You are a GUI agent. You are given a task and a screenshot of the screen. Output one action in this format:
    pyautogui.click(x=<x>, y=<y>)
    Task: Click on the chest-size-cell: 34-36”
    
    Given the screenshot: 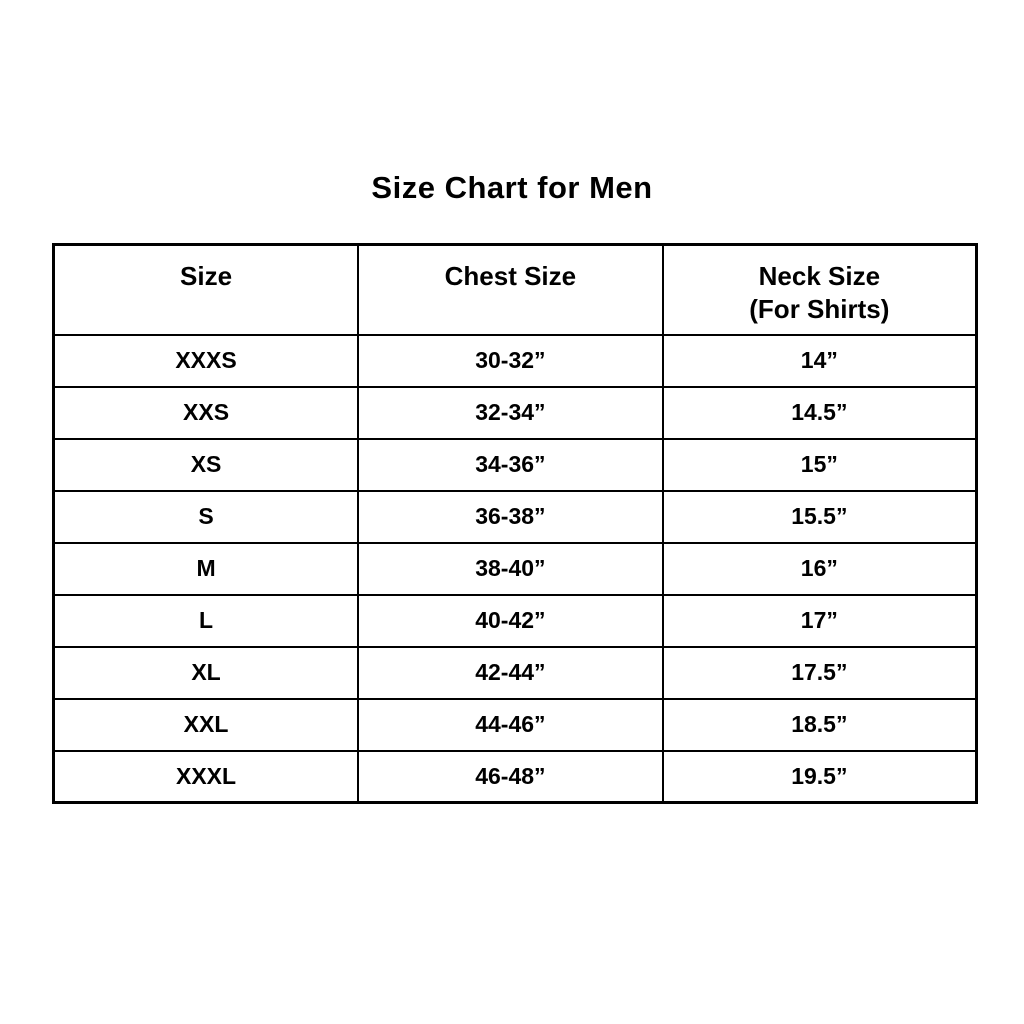 What is the action you would take?
    pyautogui.click(x=510, y=464)
    